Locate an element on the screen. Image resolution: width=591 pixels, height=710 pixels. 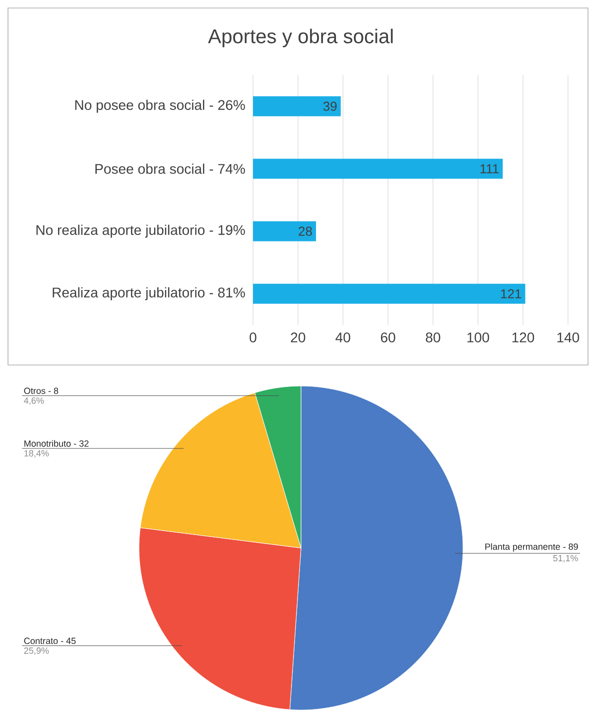
chart-title: Aportes y obra social is located at coordinates (300, 38).